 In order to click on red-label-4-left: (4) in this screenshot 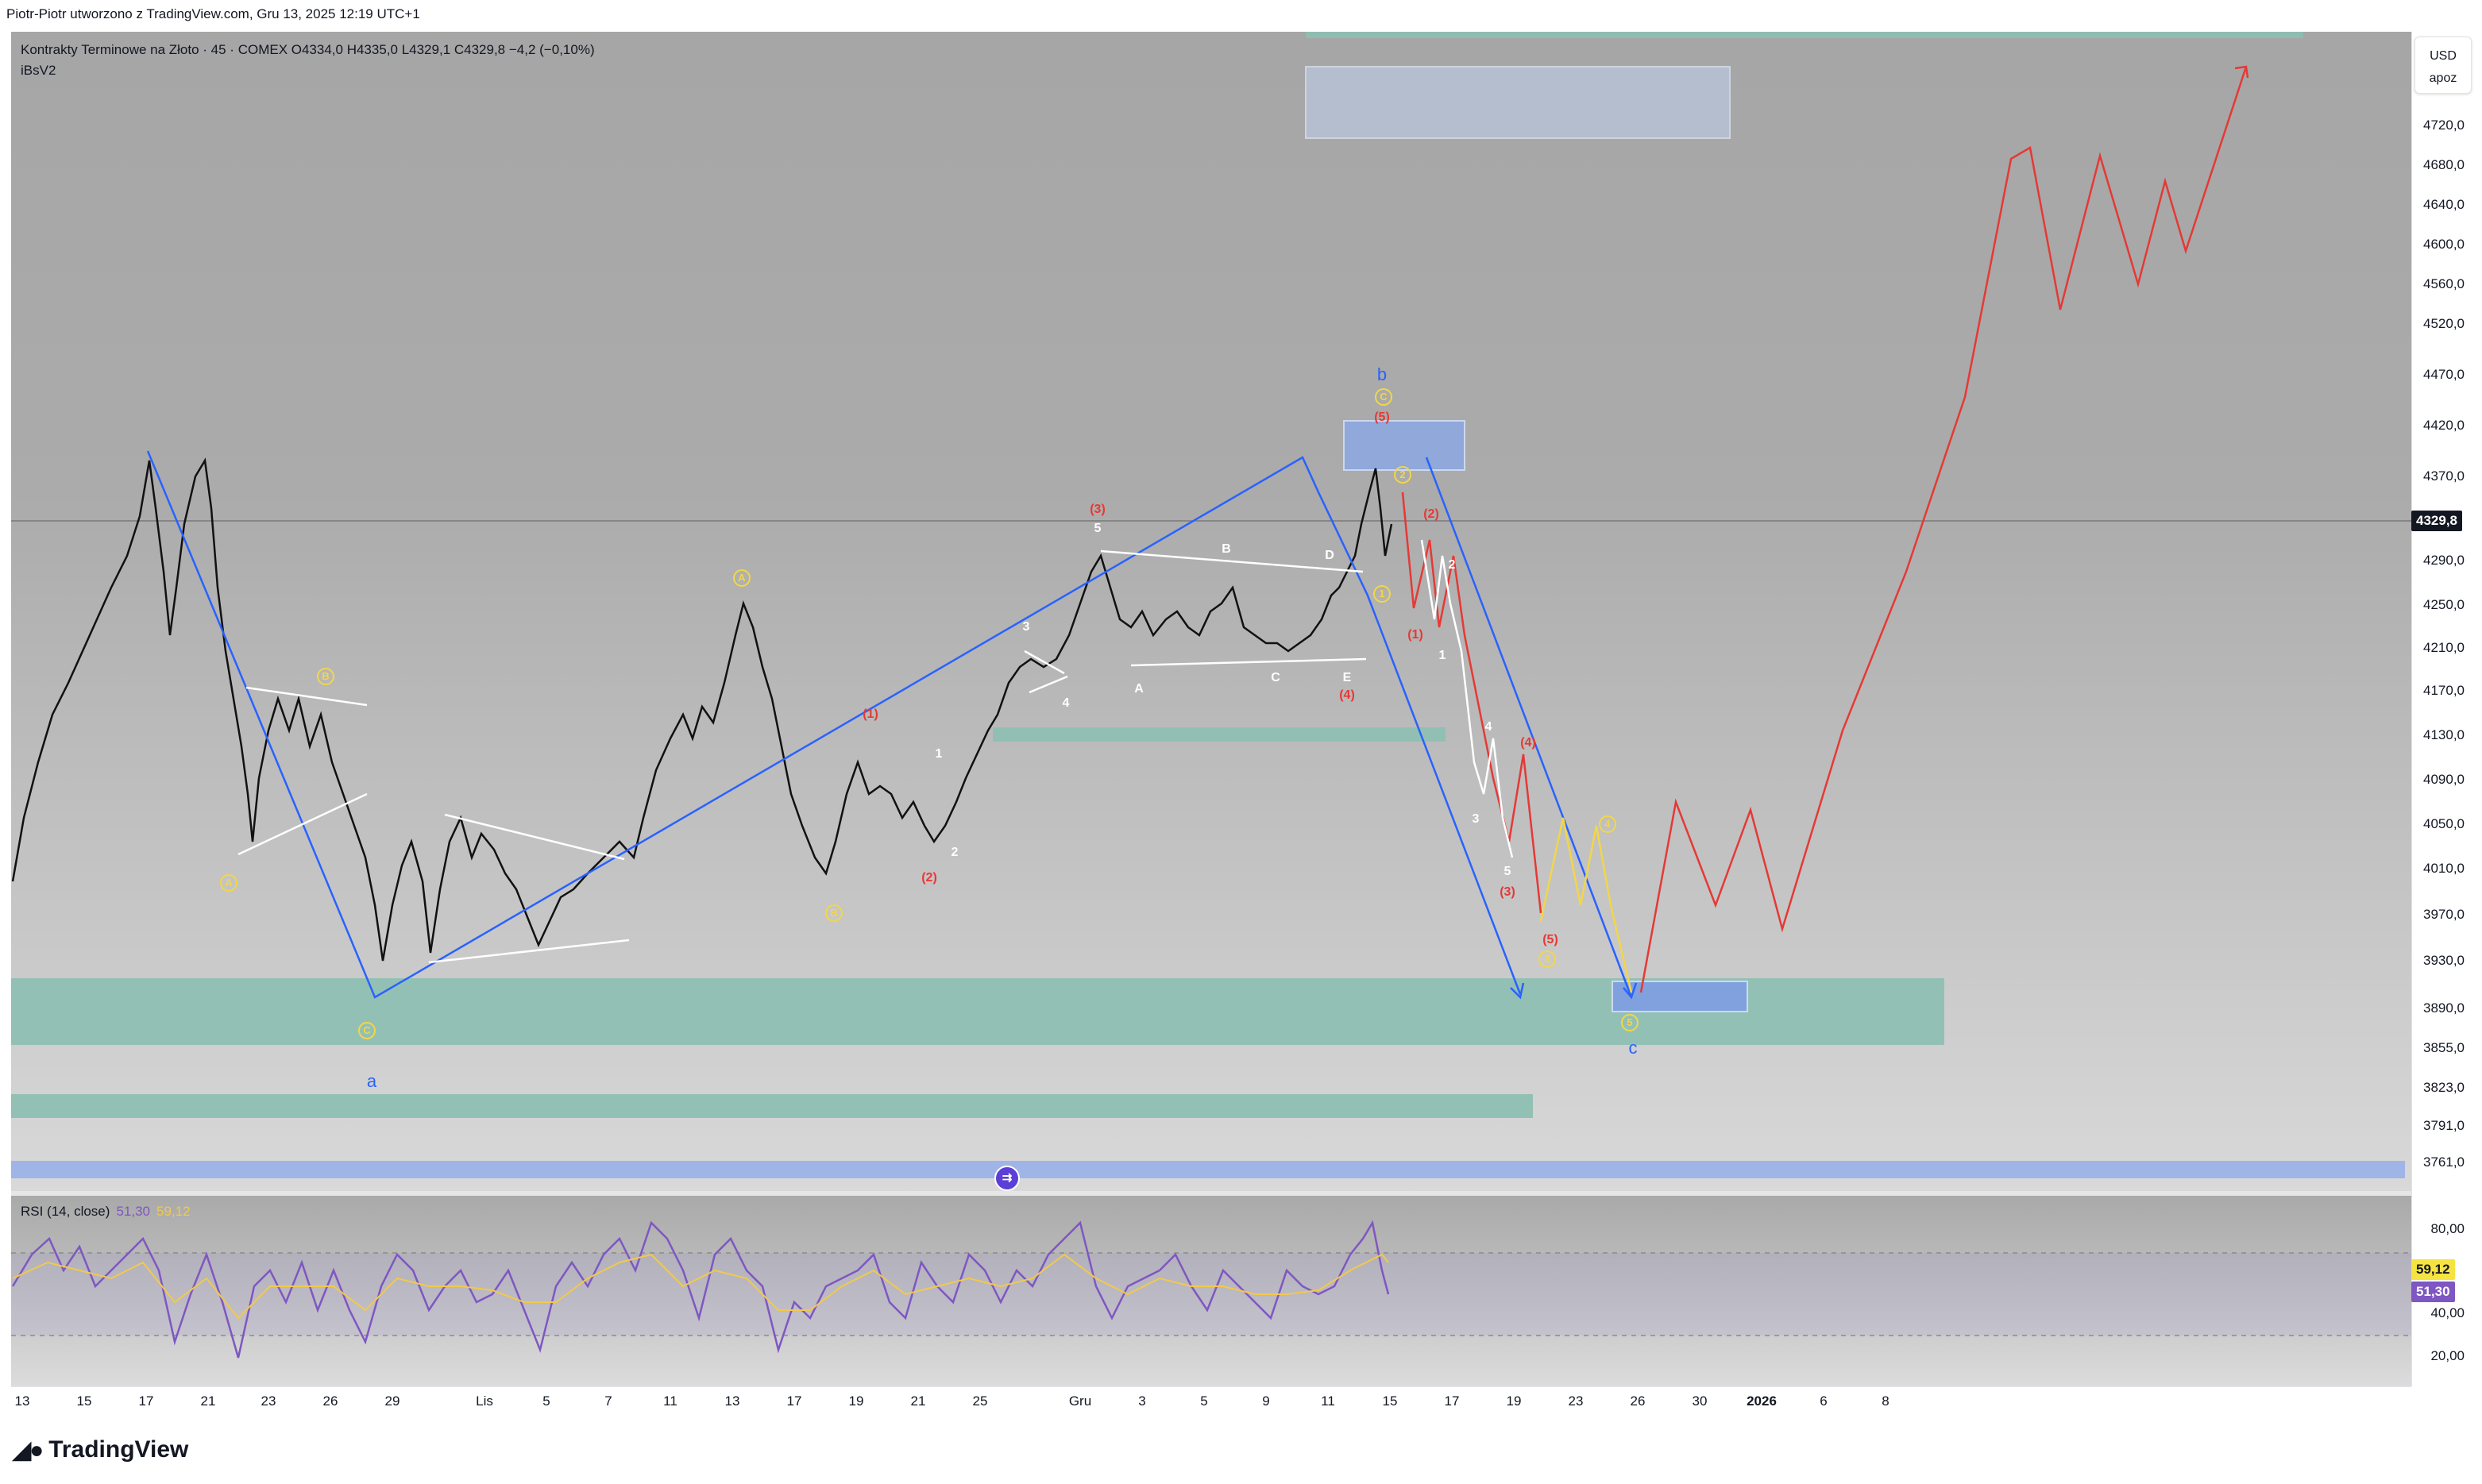, I will do `click(1347, 695)`.